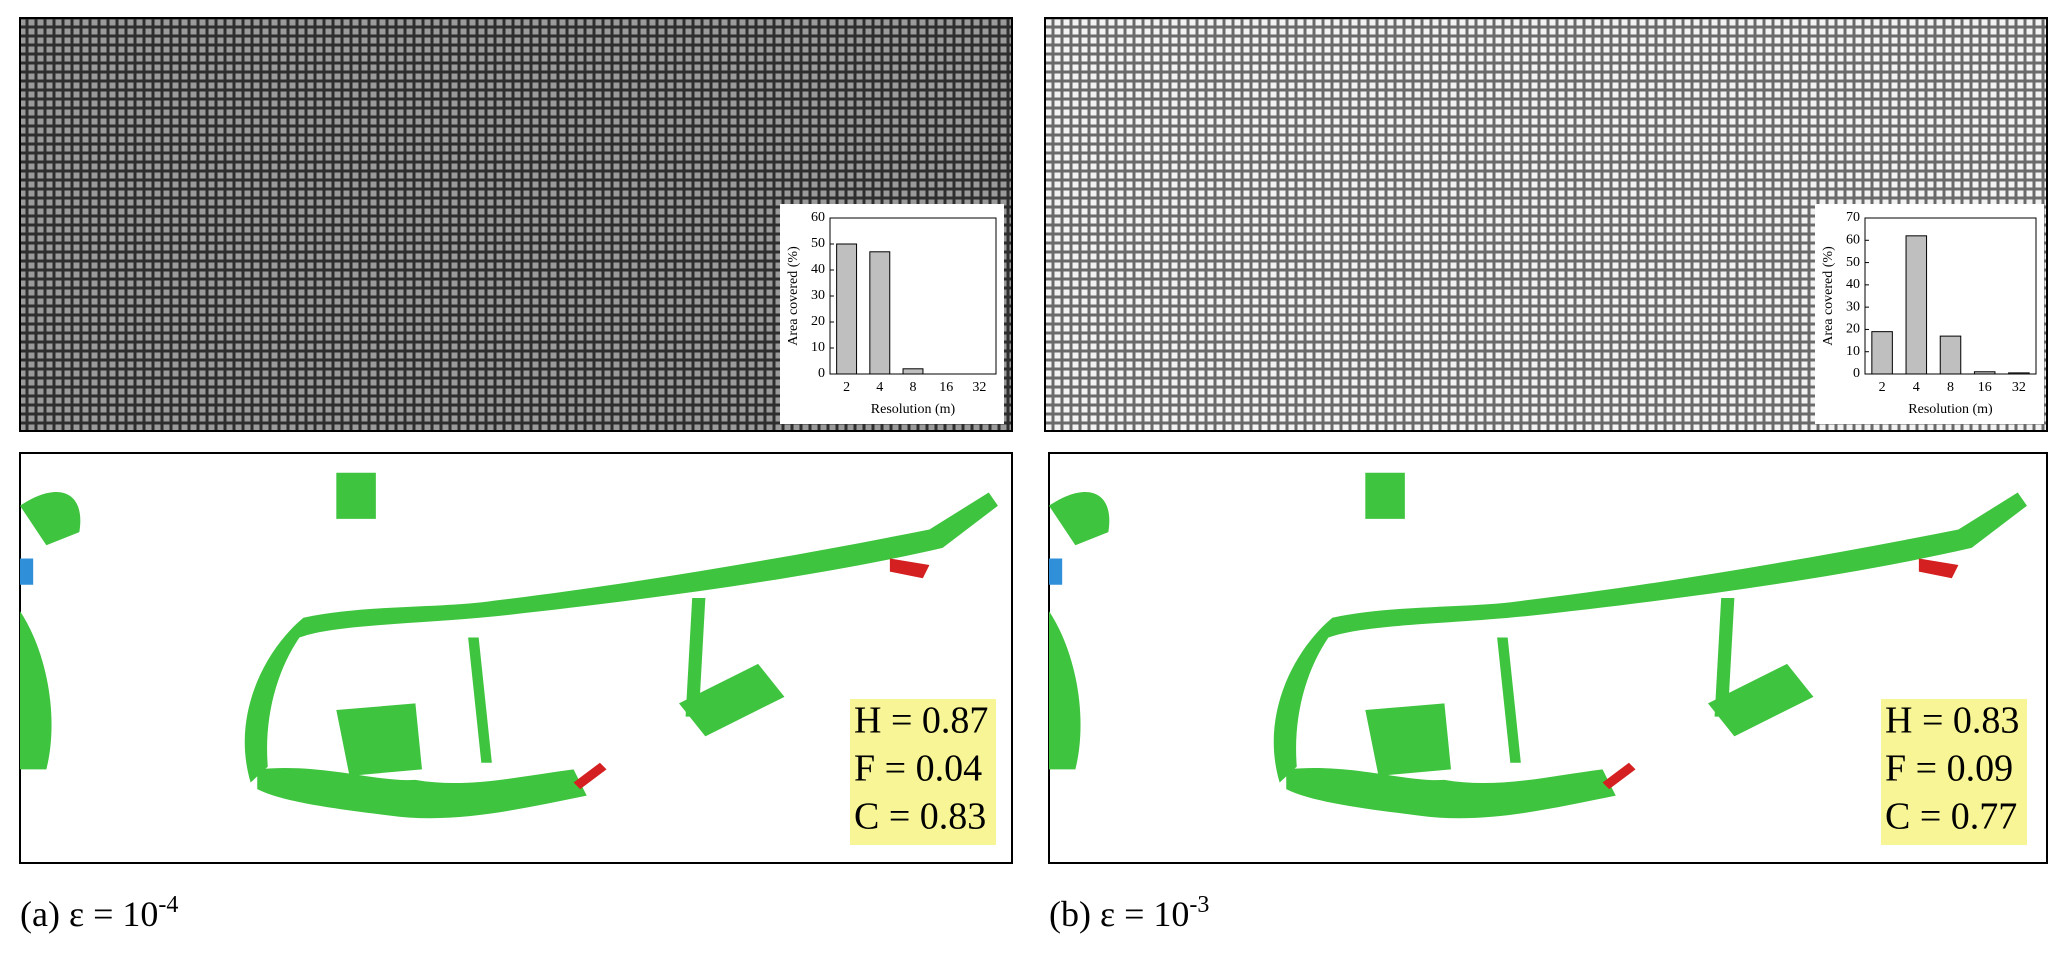  What do you see at coordinates (1853, 217) in the screenshot?
I see `y-tick-label: 70` at bounding box center [1853, 217].